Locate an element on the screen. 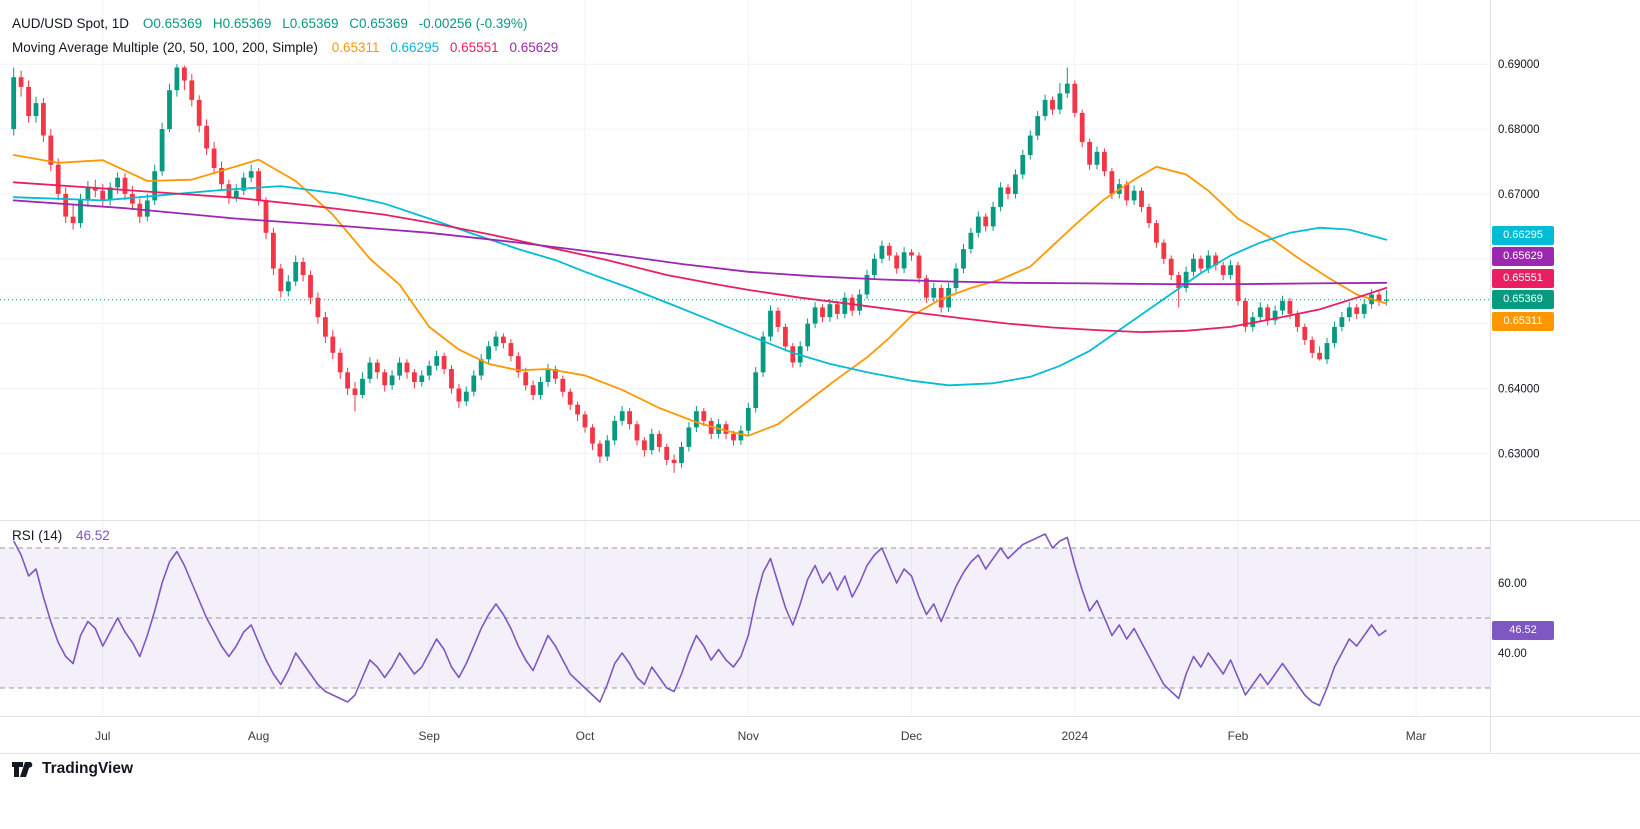 The image size is (1640, 829). rsi-legend: RSI (14) 46.52 is located at coordinates (64, 535).